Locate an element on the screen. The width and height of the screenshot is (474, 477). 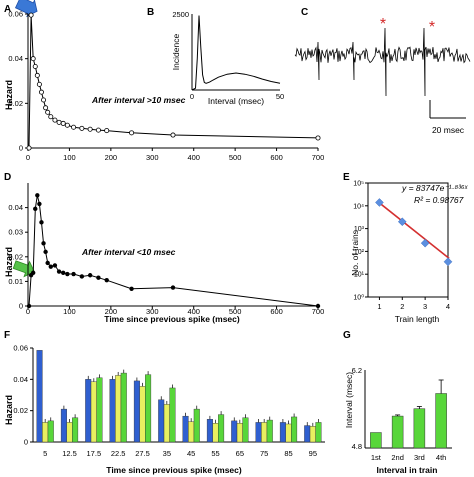
panel-b-xlabel: Interval (msec) is located at coordinates (236, 101).